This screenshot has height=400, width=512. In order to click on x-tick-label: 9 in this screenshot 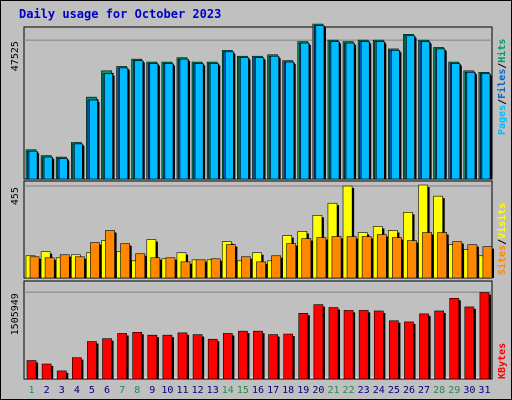, I will do `click(152, 390)`.